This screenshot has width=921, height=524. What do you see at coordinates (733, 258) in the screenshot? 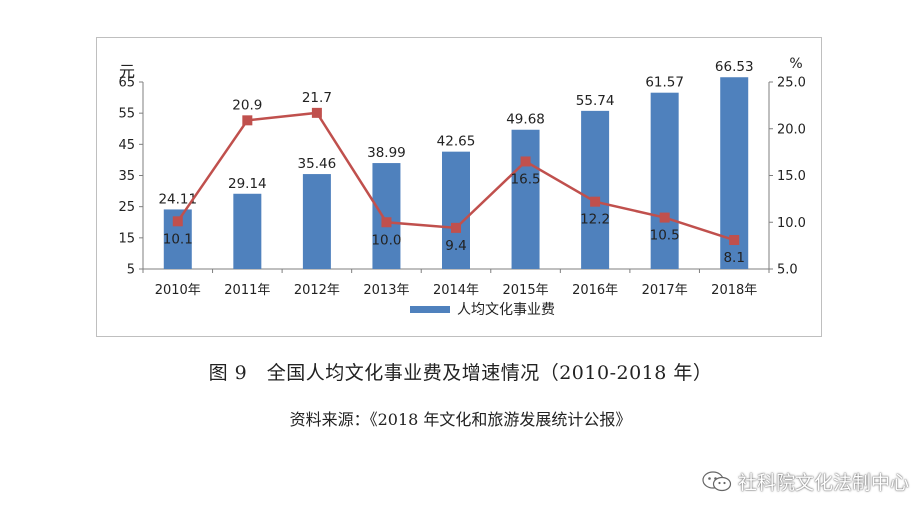
I see `growth-value-label: 8.1` at bounding box center [733, 258].